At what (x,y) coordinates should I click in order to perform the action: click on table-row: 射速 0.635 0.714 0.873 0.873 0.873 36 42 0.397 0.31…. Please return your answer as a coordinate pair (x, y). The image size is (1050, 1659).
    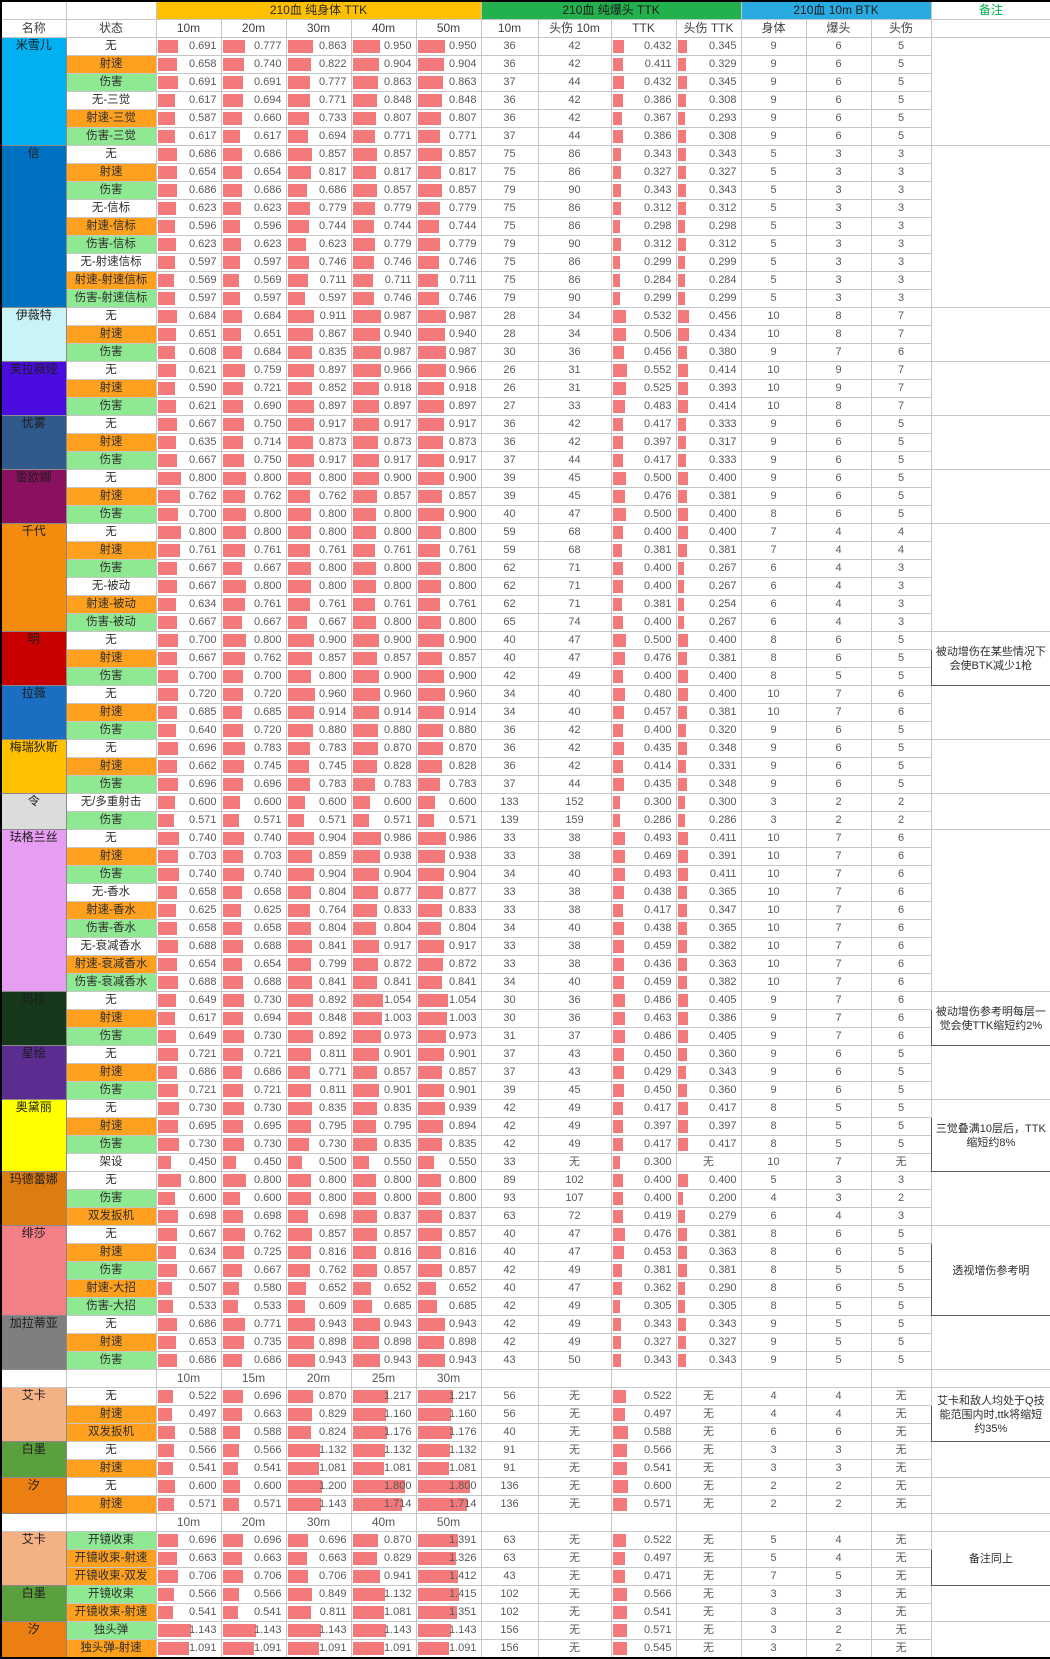
    Looking at the image, I should click on (525, 442).